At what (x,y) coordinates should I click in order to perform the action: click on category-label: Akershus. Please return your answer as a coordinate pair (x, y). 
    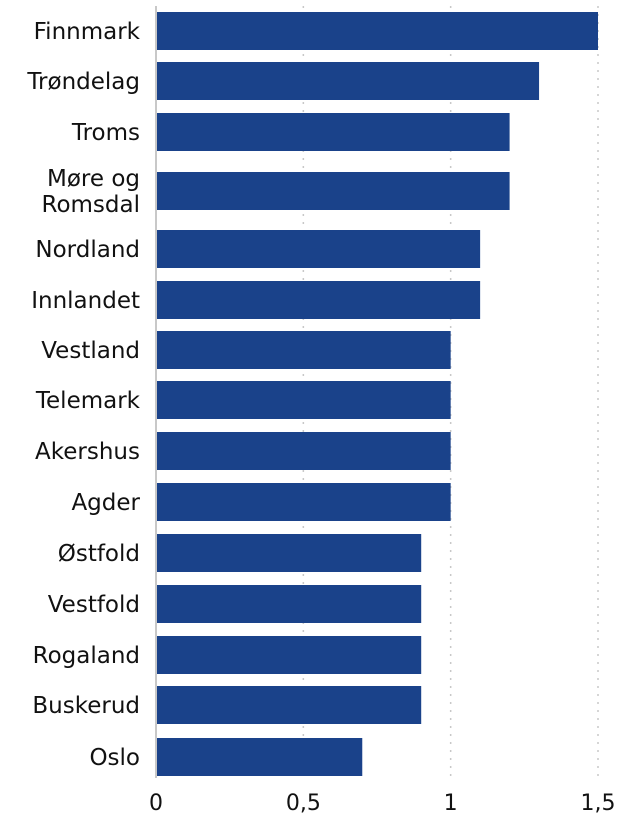
    Looking at the image, I should click on (87, 452).